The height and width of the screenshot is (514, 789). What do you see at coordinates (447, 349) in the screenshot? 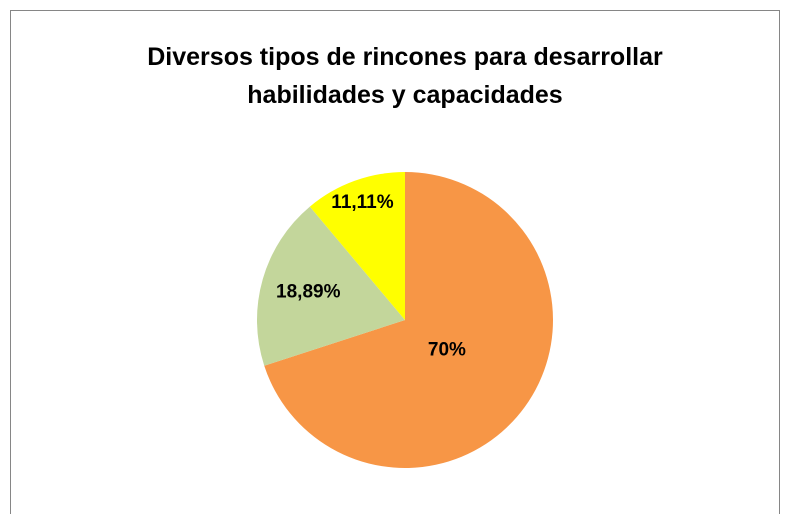
I see `data-label: 70%` at bounding box center [447, 349].